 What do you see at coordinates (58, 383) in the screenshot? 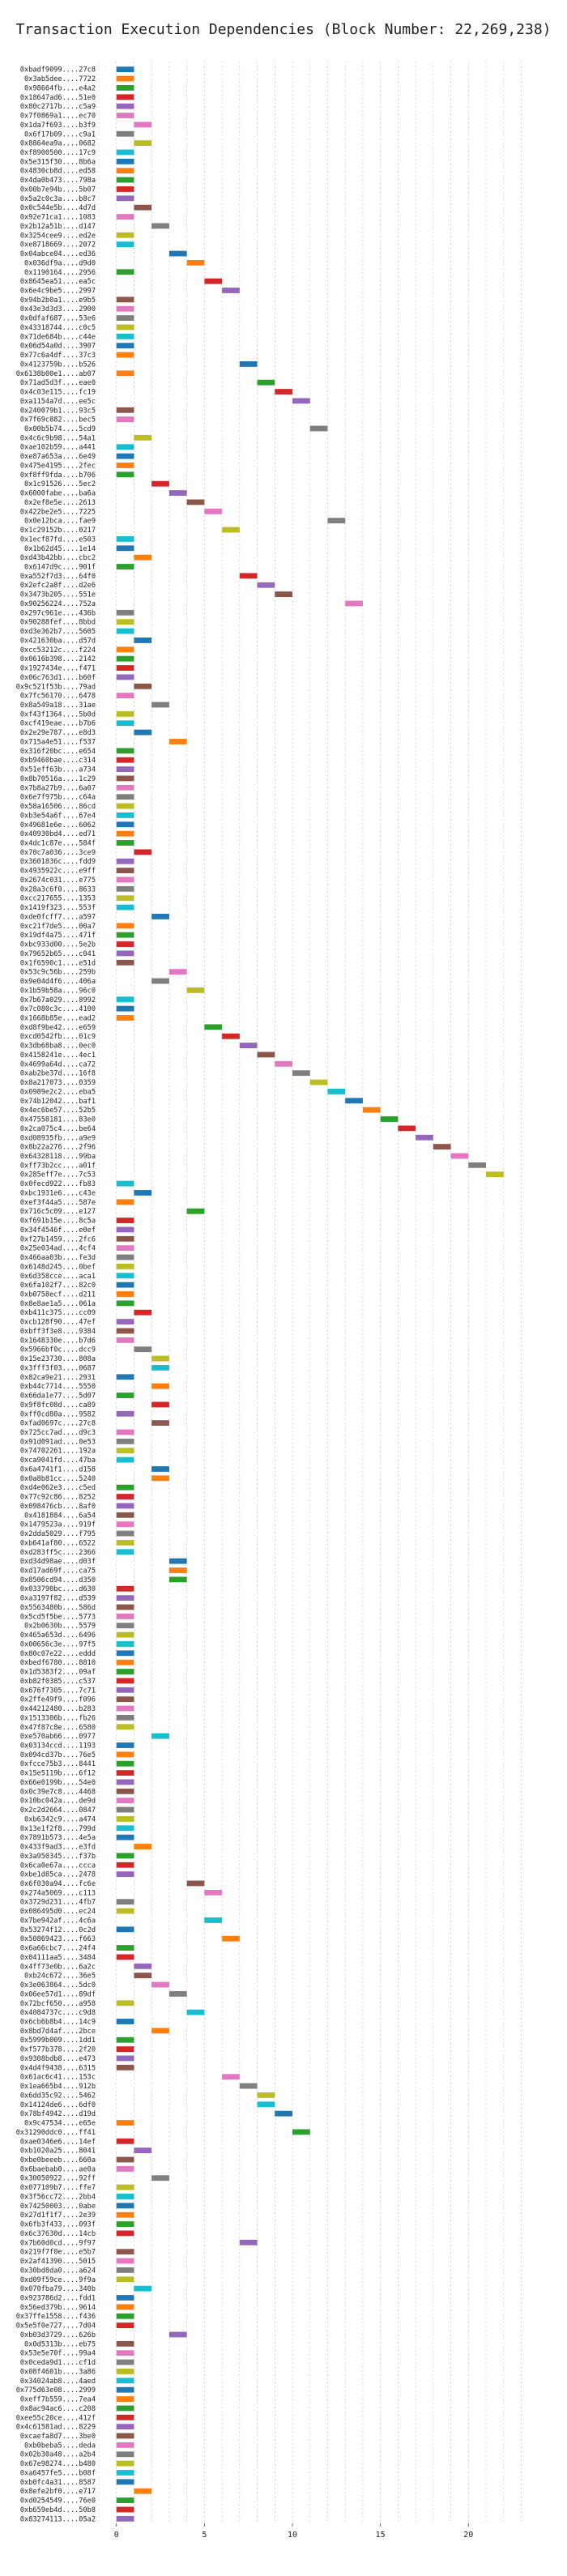
I see `y-tick-label: 0x71ad5d3f....eae0` at bounding box center [58, 383].